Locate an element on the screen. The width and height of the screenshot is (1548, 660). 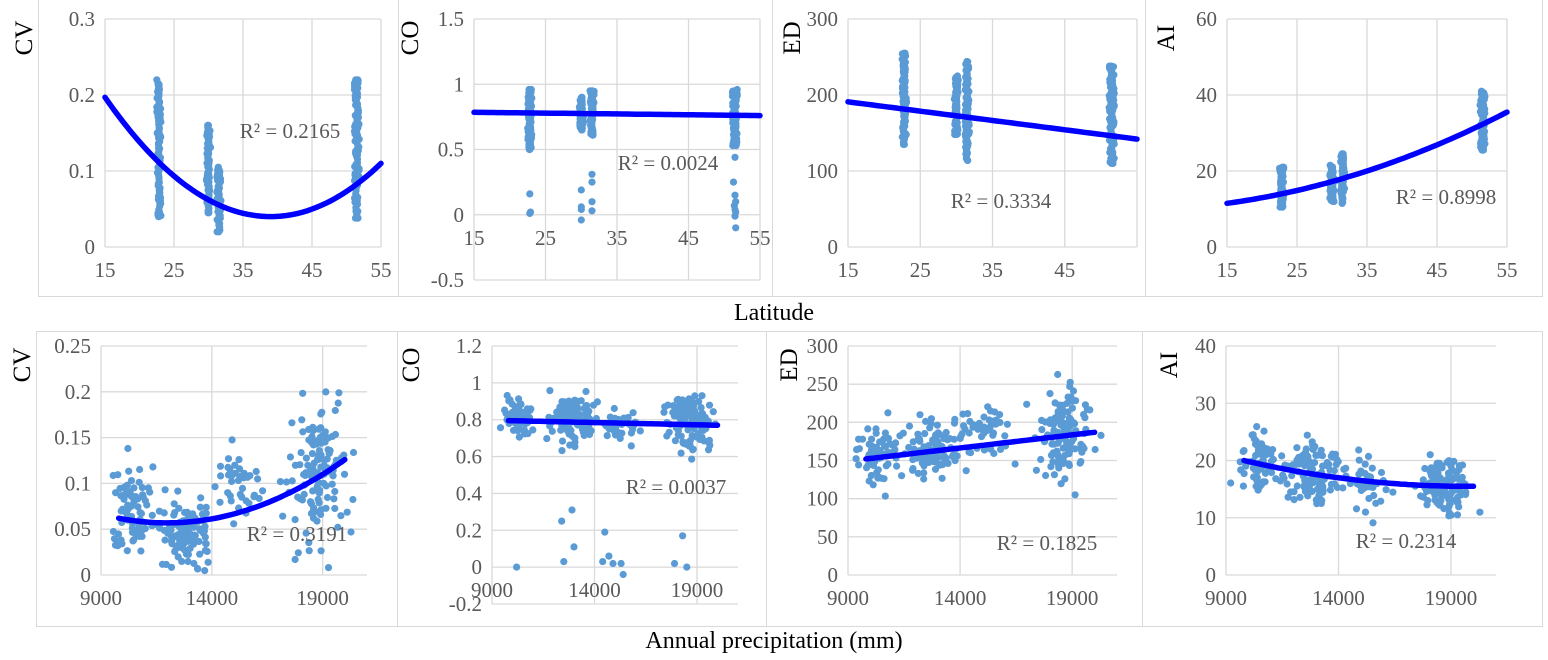
x-tick-label: 14000 is located at coordinates (960, 598).